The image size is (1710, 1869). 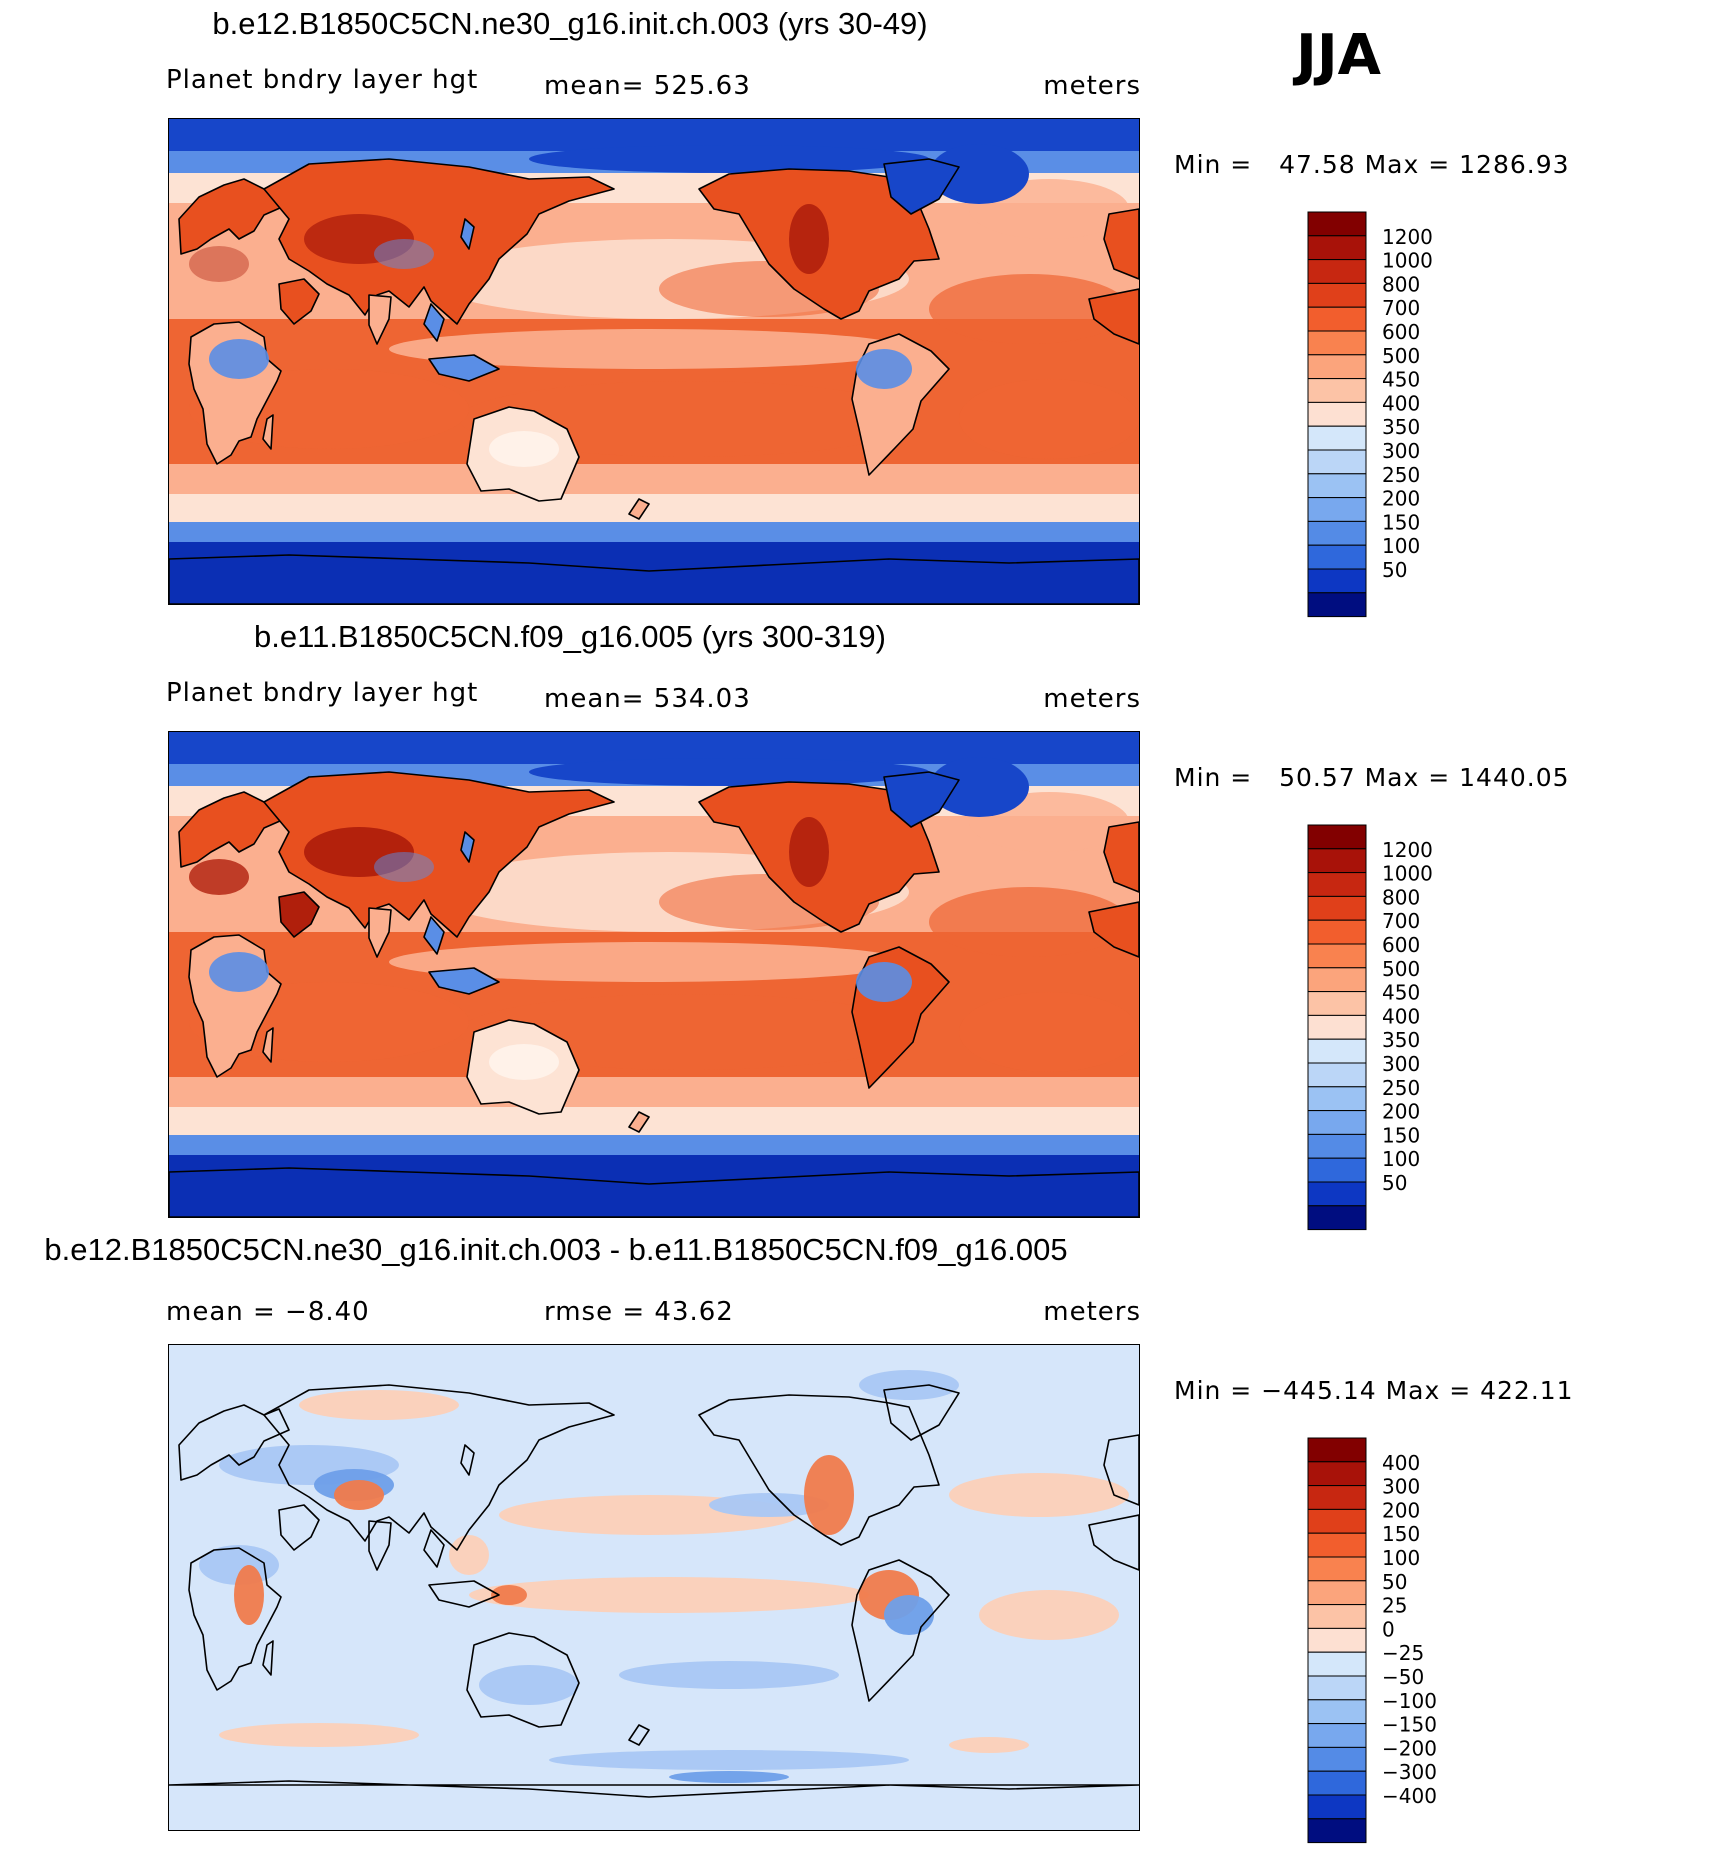 I want to click on rockies-max, so click(x=809, y=852).